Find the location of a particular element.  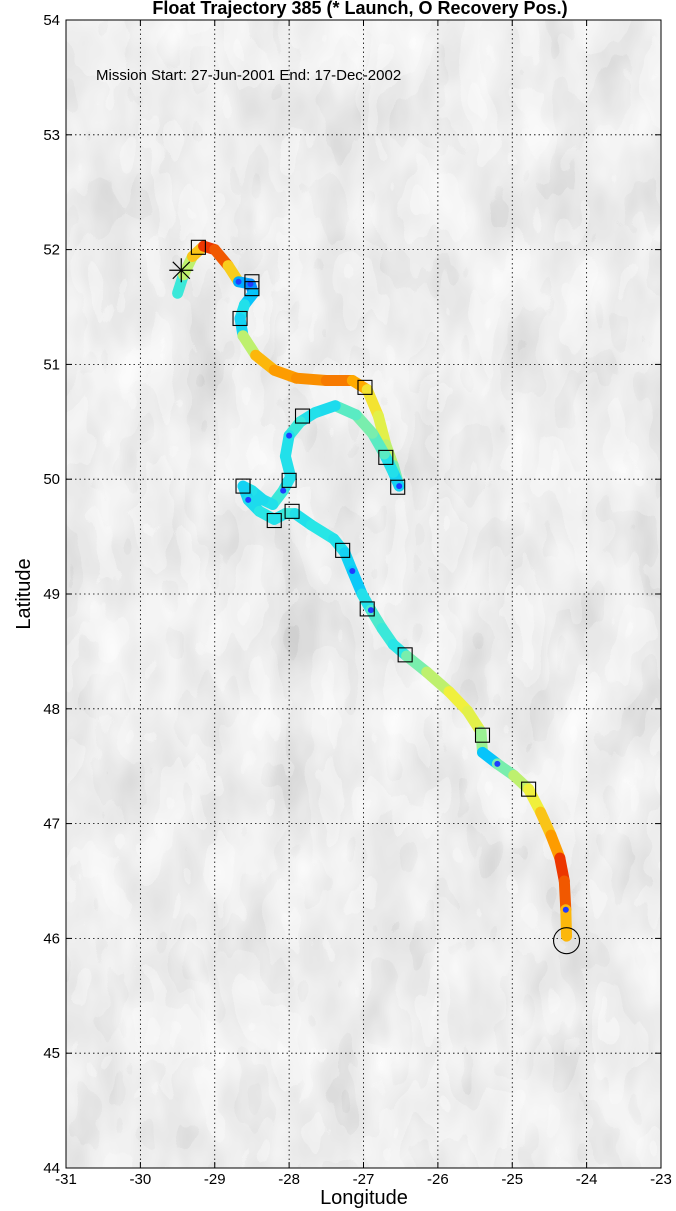

launch-marker is located at coordinates (181, 270).